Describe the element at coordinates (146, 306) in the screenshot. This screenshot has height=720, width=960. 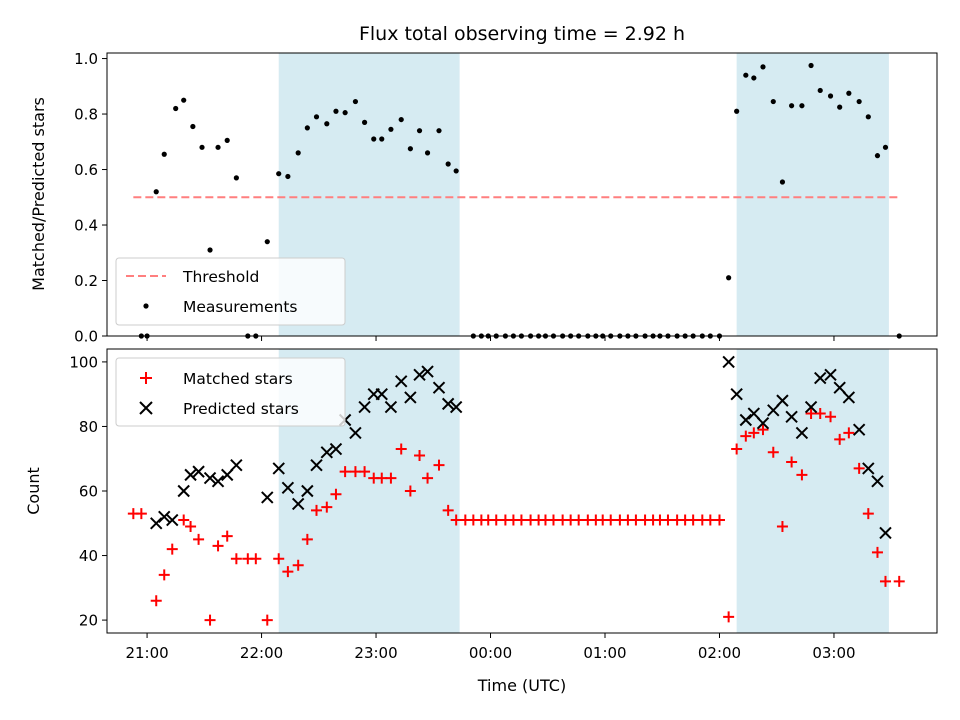
I see `legend-measurements-swatch` at that location.